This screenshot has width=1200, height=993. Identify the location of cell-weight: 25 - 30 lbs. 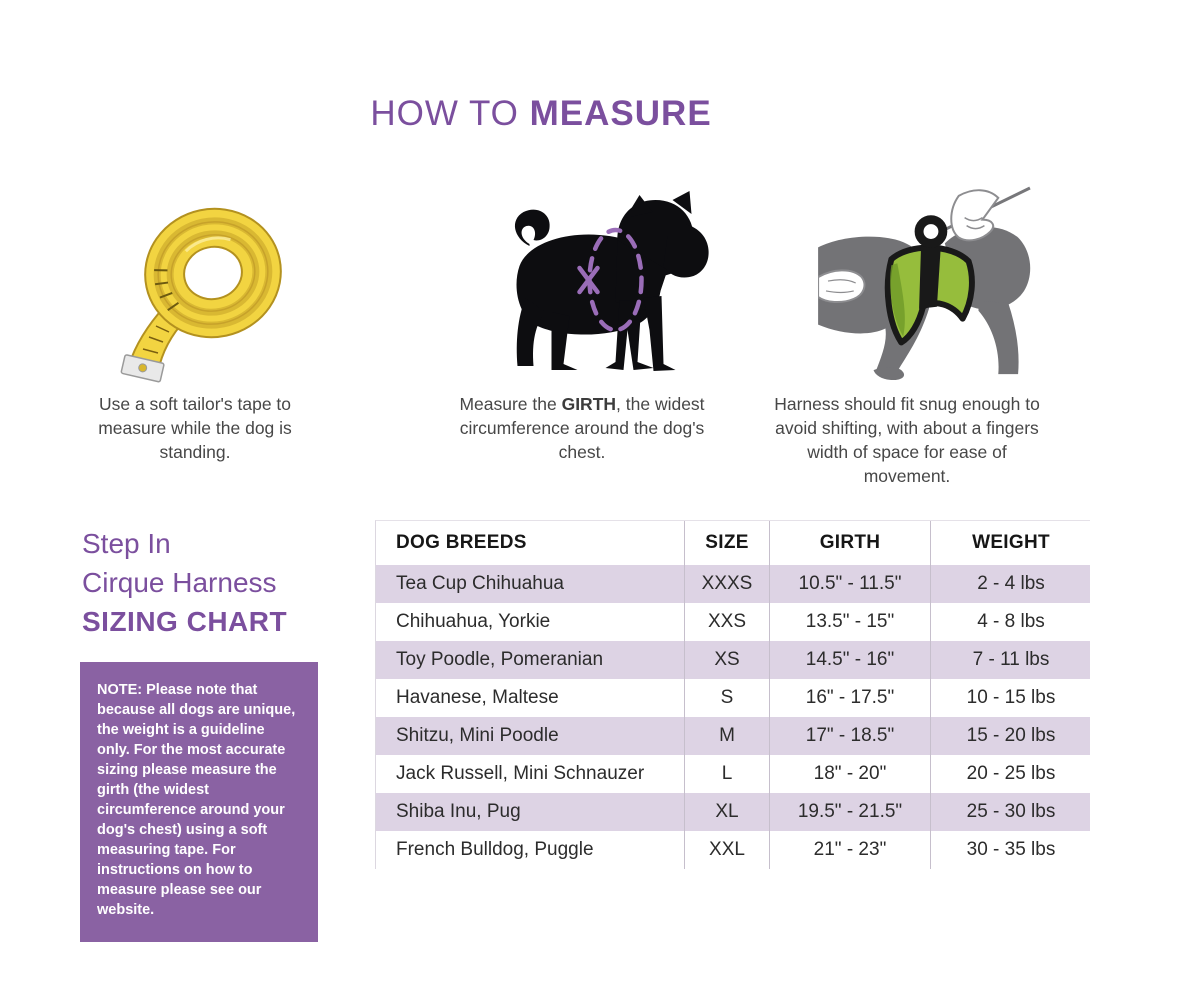
(1010, 812).